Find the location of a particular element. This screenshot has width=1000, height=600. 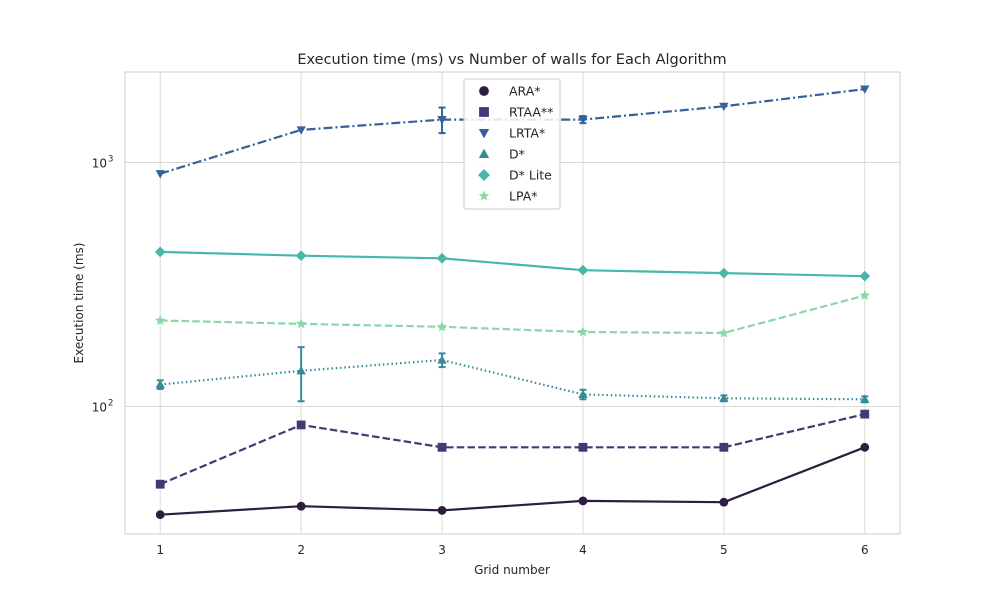

y-axis-label: Execution time (ms) is located at coordinates (79, 303).